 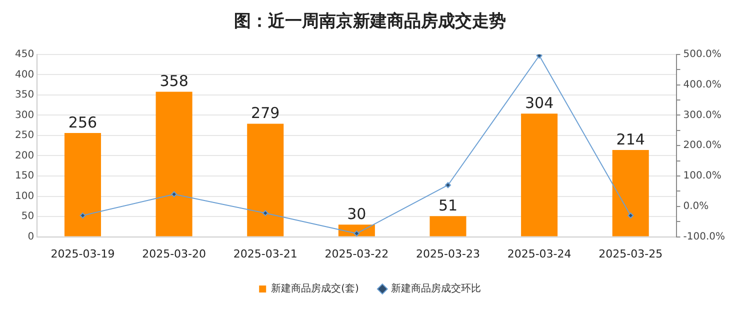 I want to click on y-tick-label: 50, so click(x=27, y=216).